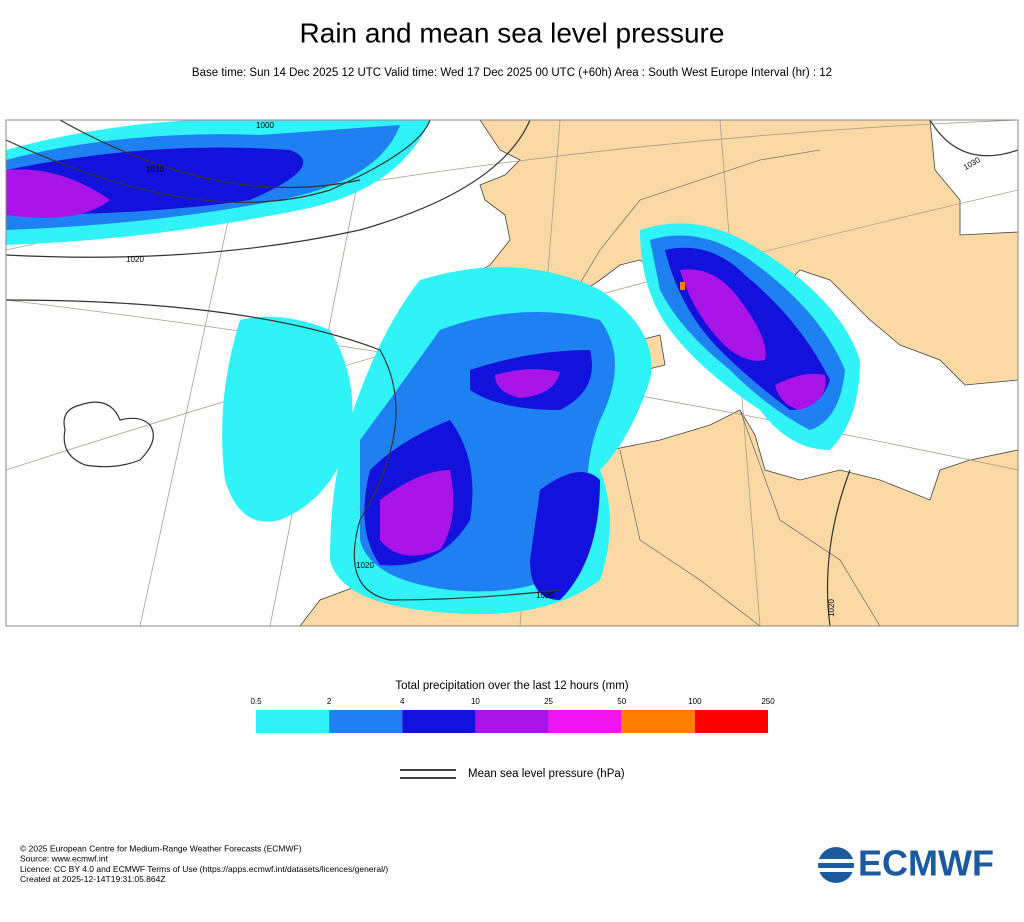  Describe the element at coordinates (155, 169) in the screenshot. I see `contour-label: 1010` at that location.